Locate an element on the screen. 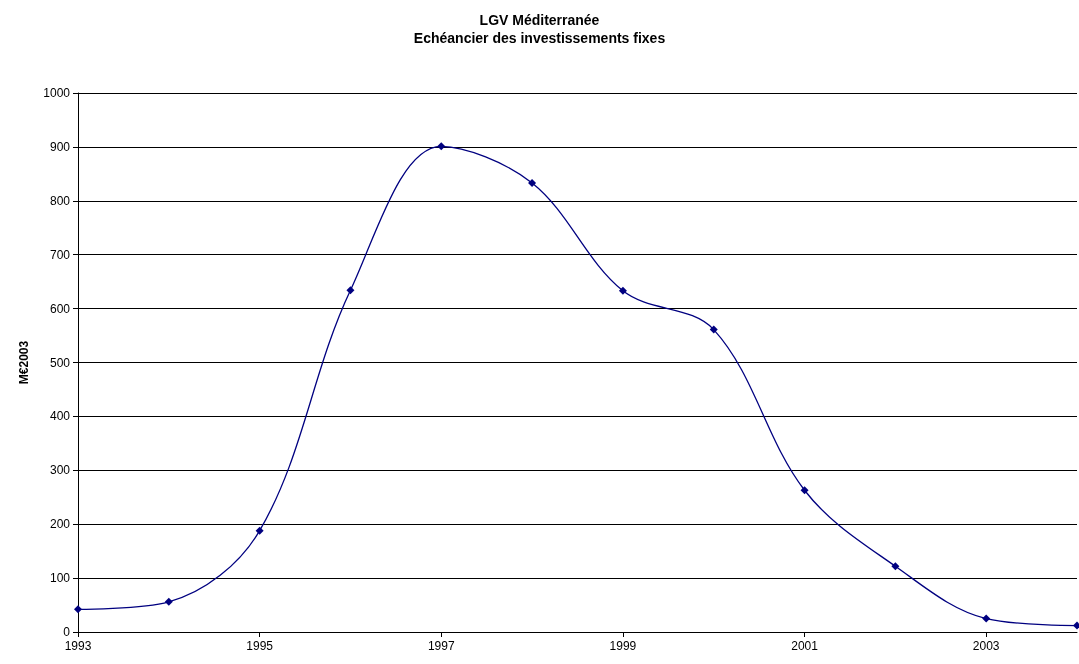  y-tick-label: 500 is located at coordinates (60, 362).